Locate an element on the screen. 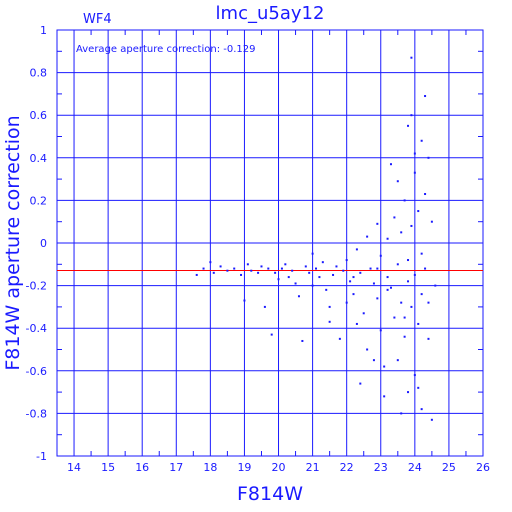 This screenshot has width=512, height=512. x-tick-label: 21 is located at coordinates (313, 467).